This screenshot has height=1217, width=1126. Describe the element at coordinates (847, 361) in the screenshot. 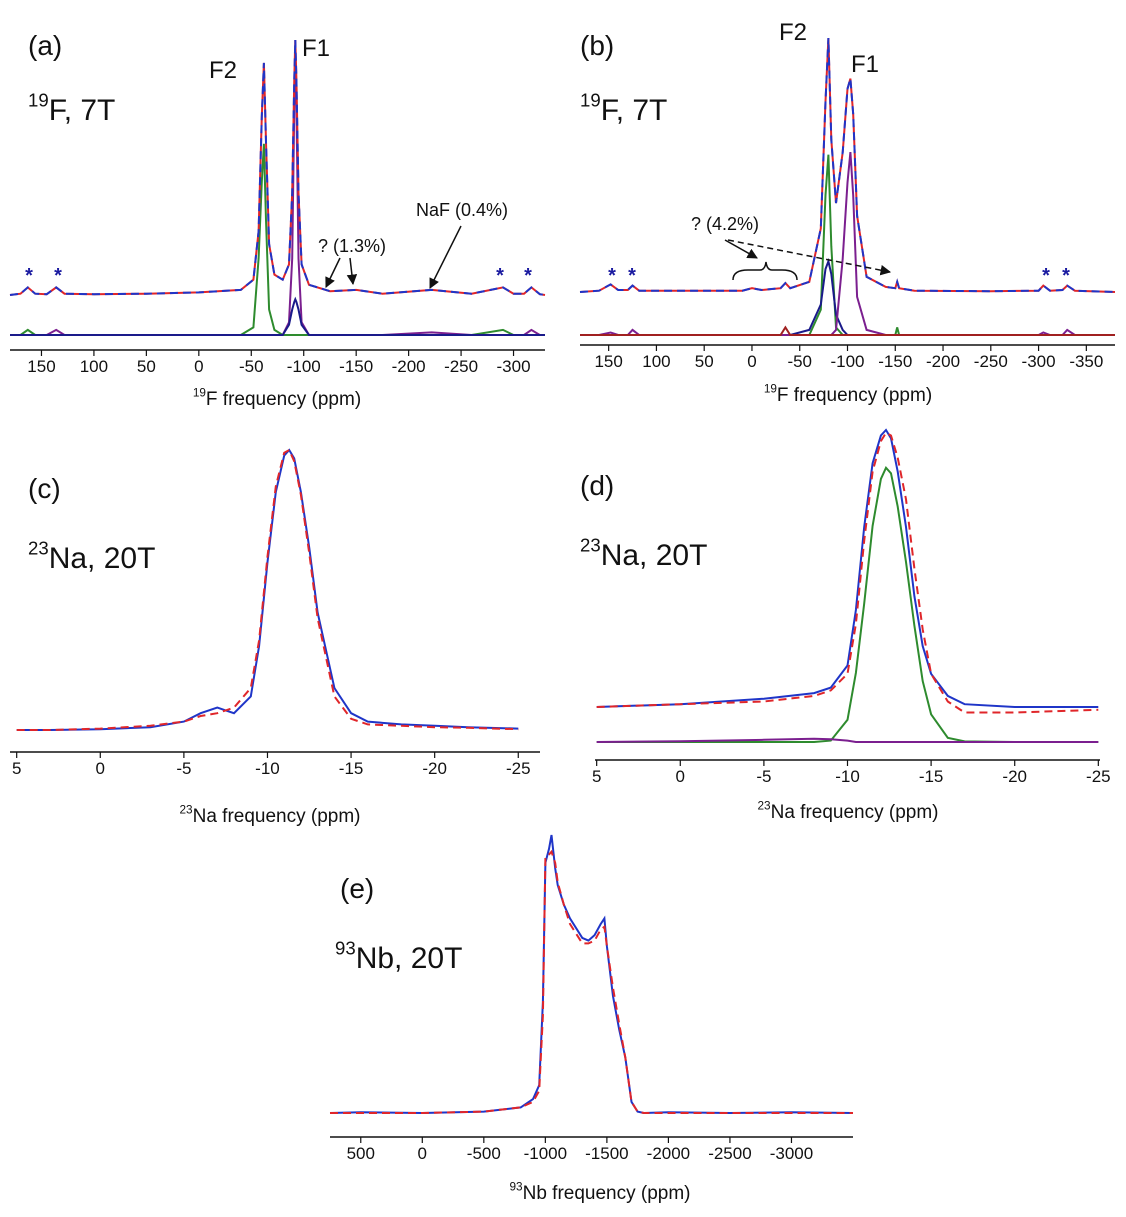

I see `x-tick-label: -100` at that location.